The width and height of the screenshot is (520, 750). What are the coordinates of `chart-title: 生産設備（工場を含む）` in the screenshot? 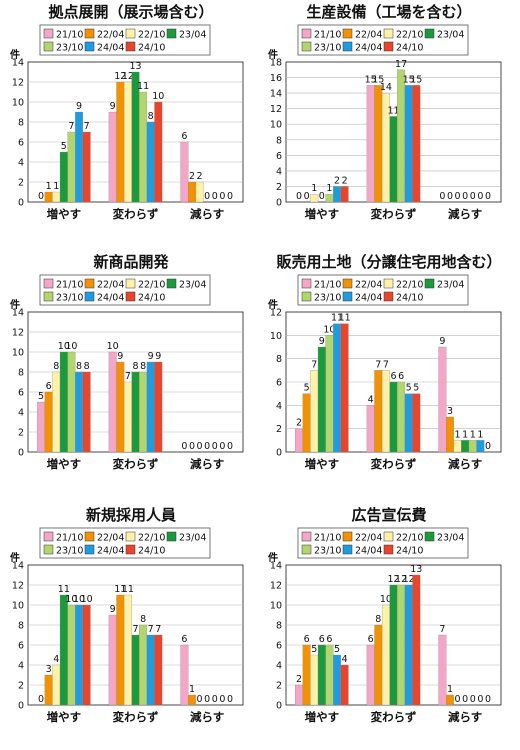 It's located at (388, 12).